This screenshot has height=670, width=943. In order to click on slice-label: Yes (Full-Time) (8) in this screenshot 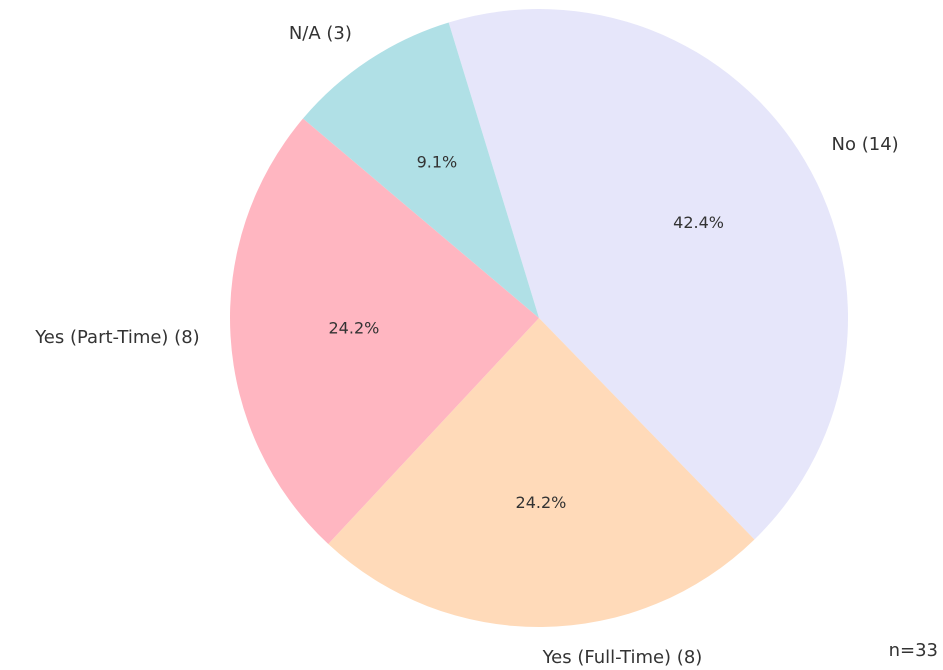, I will do `click(622, 657)`.